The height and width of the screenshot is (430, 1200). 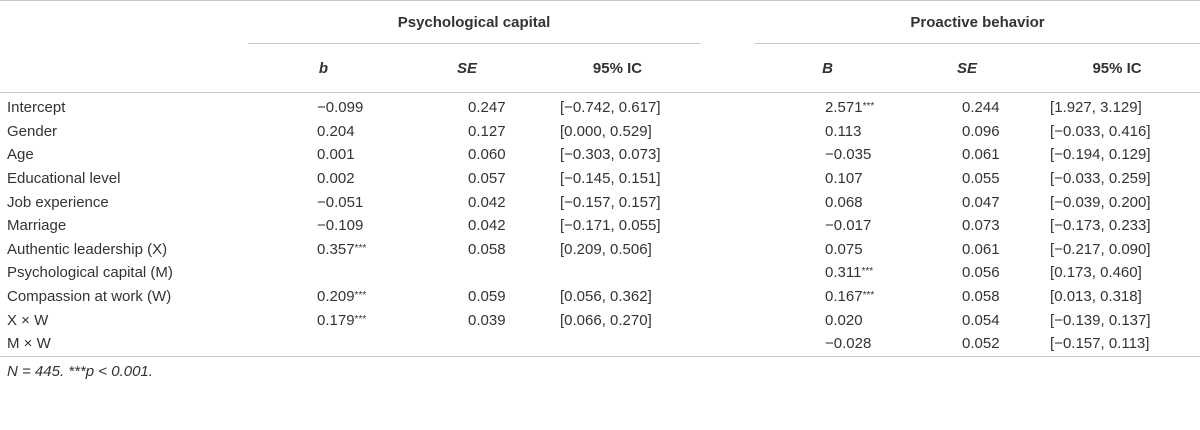 What do you see at coordinates (37, 226) in the screenshot?
I see `row-label-value: Marriage` at bounding box center [37, 226].